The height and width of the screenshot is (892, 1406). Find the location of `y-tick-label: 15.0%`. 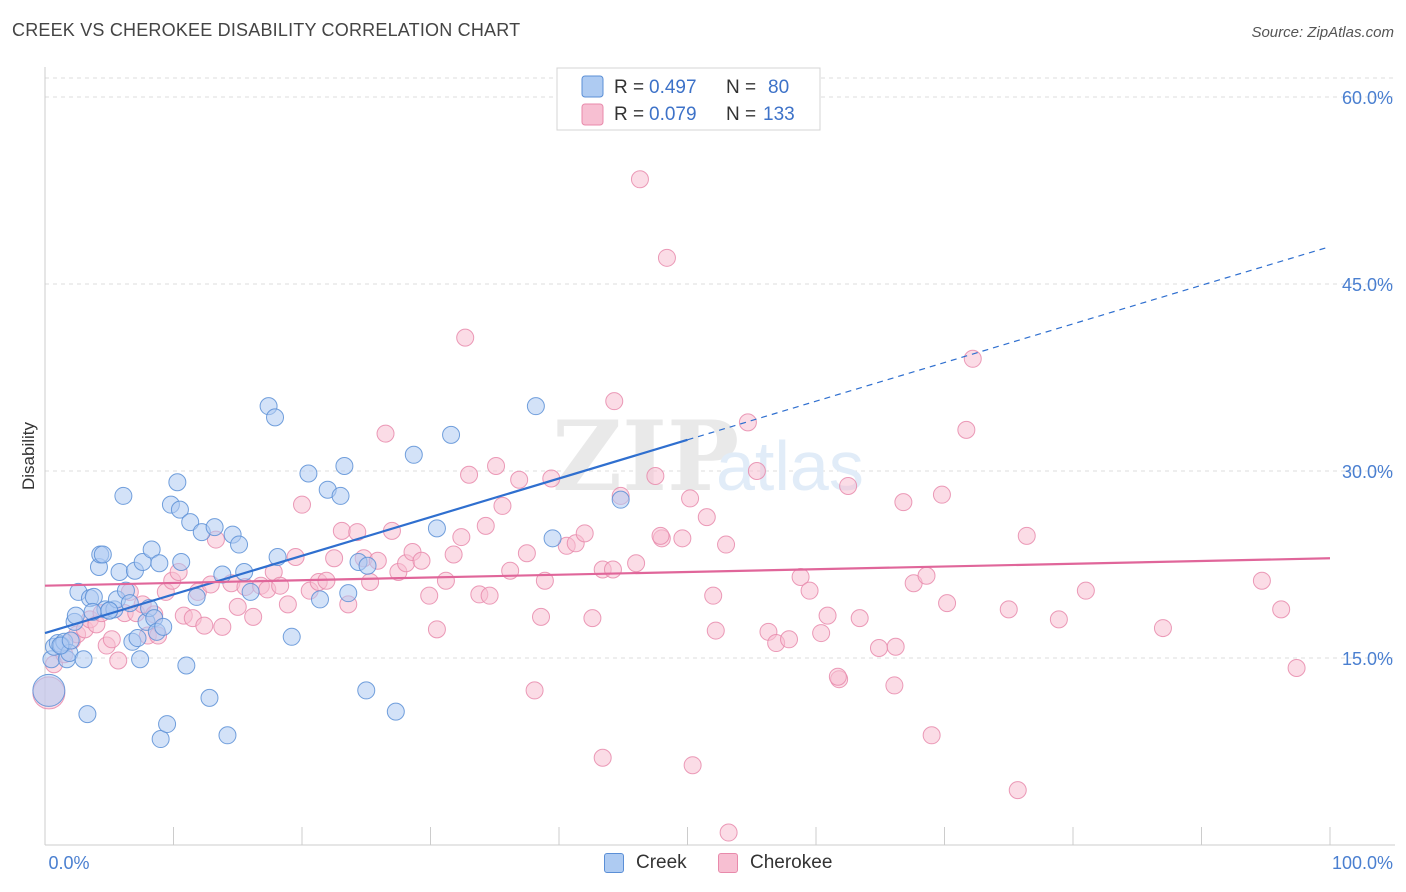

y-tick-label: 15.0% is located at coordinates (1367, 659).